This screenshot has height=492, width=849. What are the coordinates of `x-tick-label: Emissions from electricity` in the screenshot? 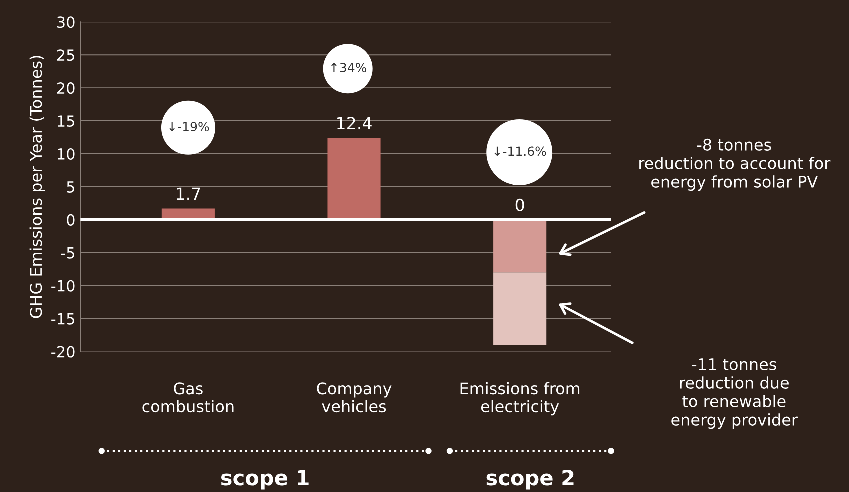 It's located at (520, 399).